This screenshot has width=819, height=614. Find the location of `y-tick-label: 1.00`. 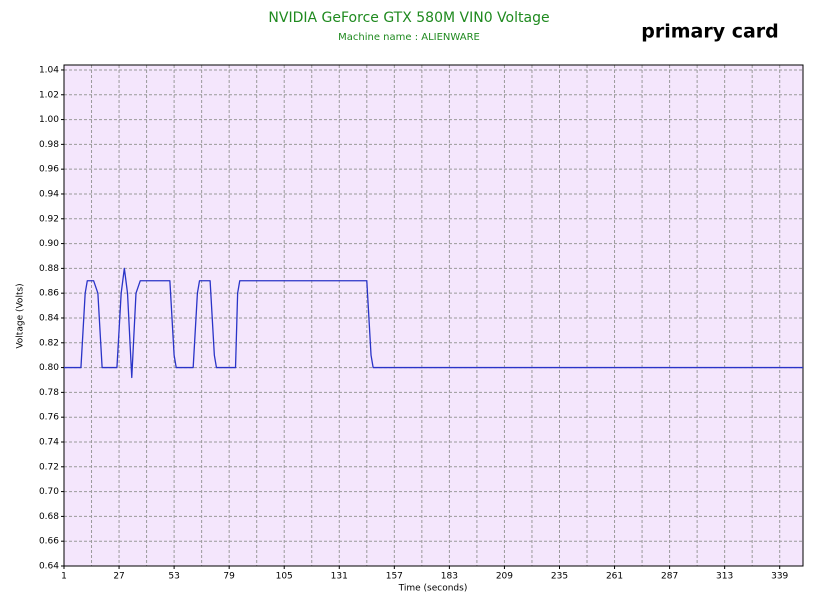

y-tick-label: 1.00 is located at coordinates (49, 120).